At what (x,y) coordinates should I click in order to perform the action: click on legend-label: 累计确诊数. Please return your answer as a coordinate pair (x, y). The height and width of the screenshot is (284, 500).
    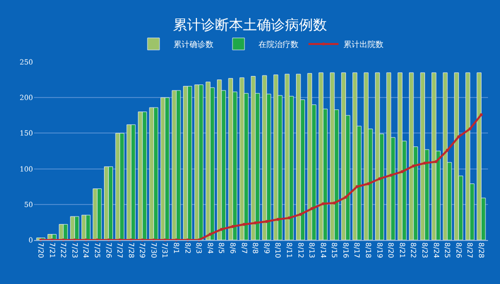
    Looking at the image, I should click on (194, 45).